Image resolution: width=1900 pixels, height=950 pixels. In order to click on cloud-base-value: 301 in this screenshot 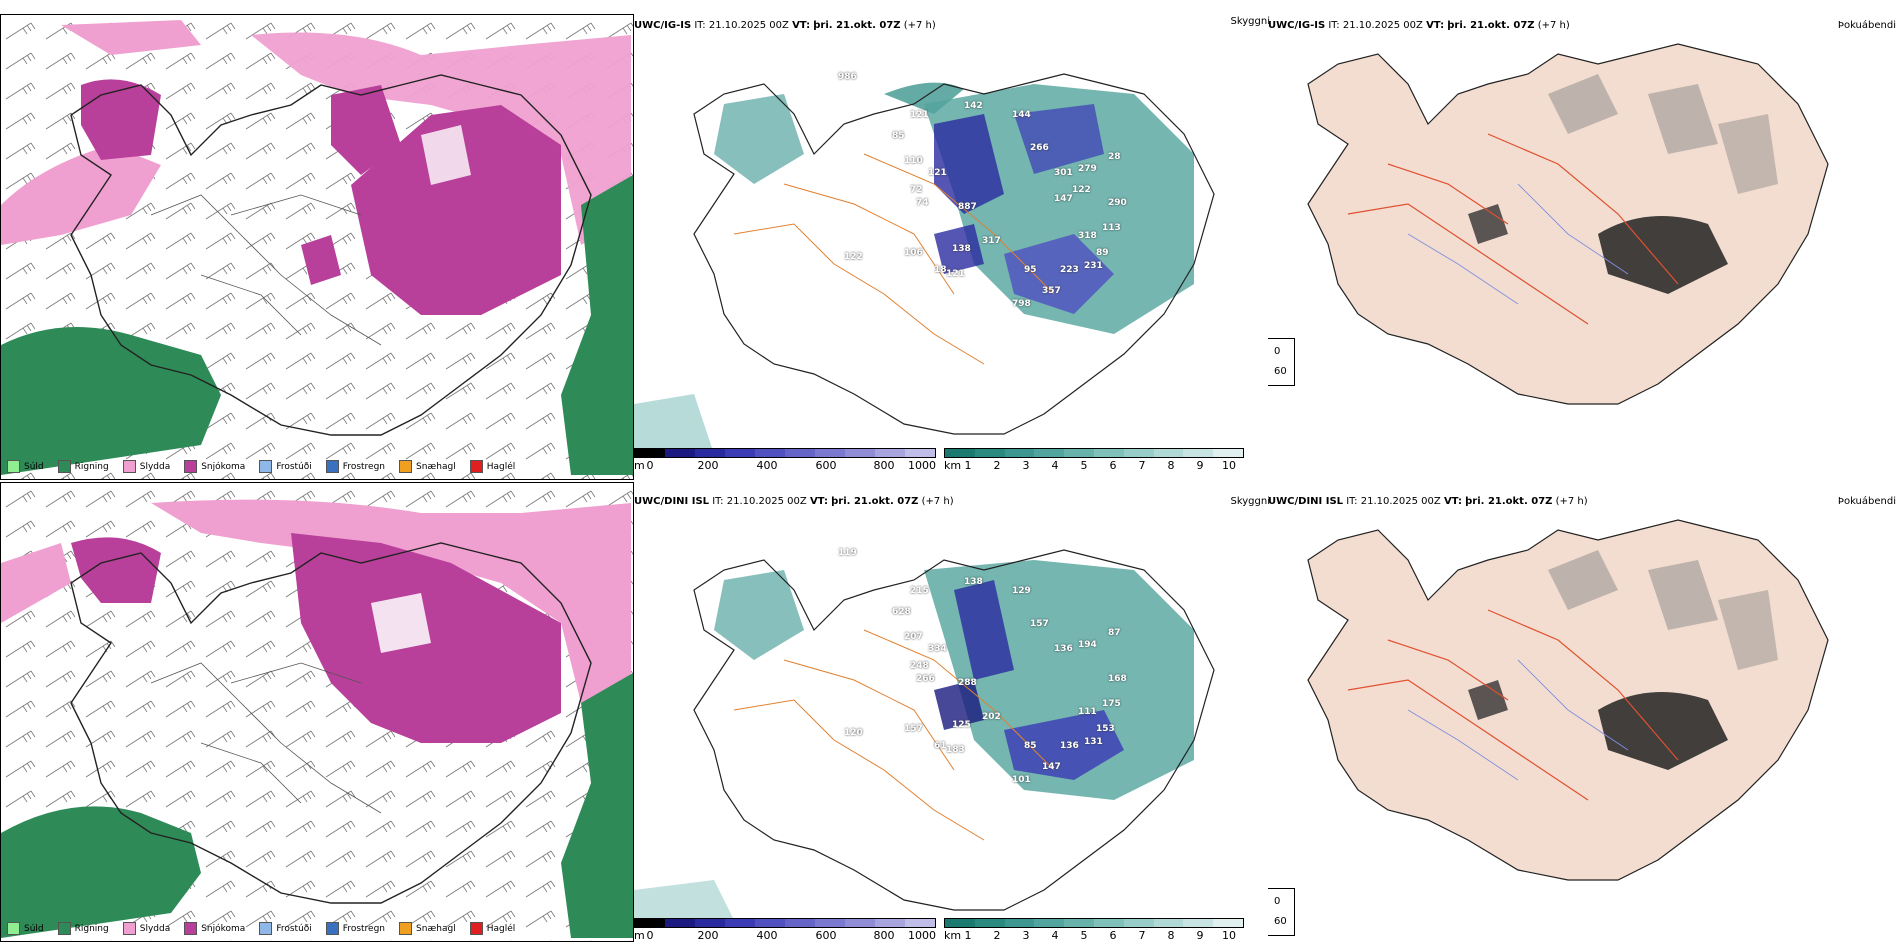, I will do `click(1063, 173)`.